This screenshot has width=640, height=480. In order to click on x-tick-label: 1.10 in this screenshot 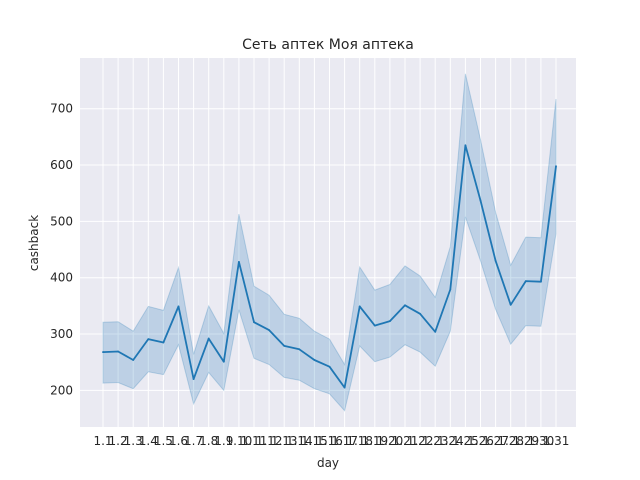, I will do `click(239, 441)`.